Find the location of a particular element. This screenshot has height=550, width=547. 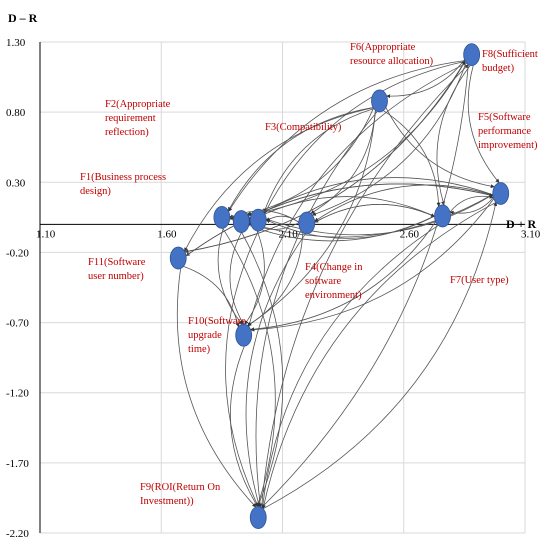

node-f7 is located at coordinates (442, 216).